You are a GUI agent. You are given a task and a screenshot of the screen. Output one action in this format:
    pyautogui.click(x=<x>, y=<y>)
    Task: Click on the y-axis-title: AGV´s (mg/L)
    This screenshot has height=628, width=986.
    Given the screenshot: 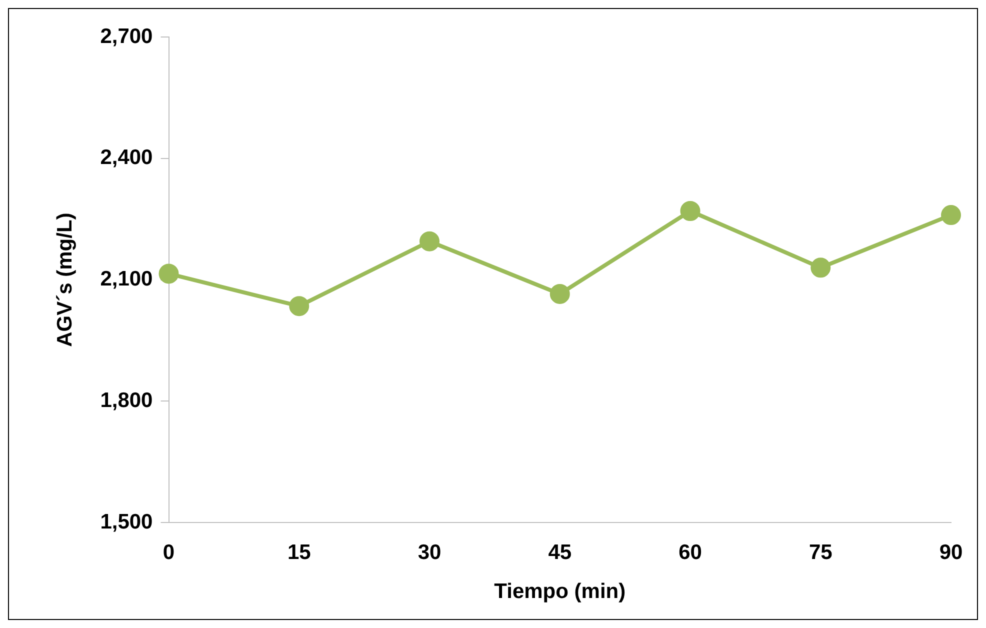 What is the action you would take?
    pyautogui.click(x=64, y=279)
    